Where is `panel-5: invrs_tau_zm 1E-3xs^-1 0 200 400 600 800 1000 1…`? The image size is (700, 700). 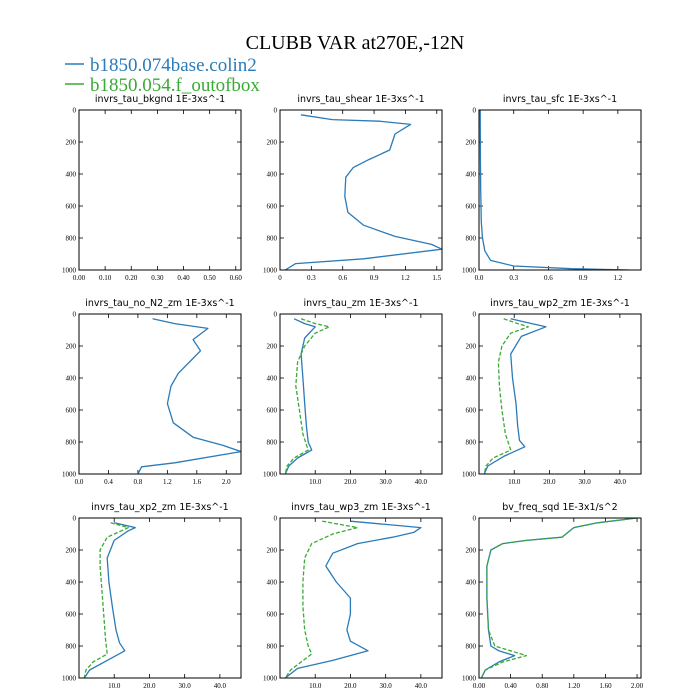
panel-5: invrs_tau_zm 1E-3xs^-1 0 200 400 600 800 1000 1… is located at coordinates (353, 392).